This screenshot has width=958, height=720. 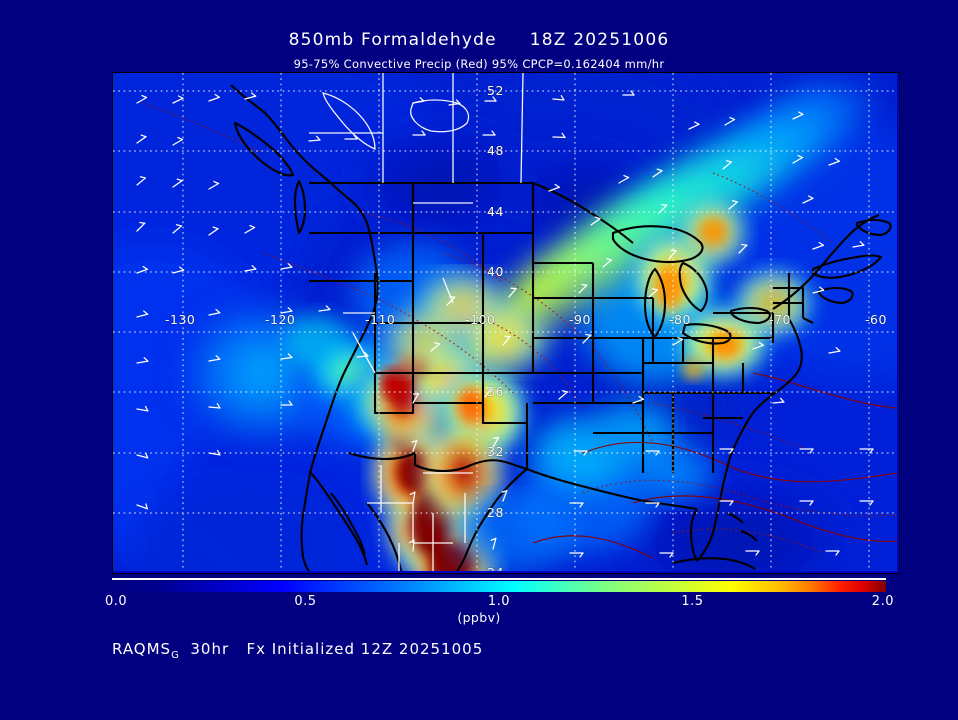 I want to click on model-subscript: G, so click(x=175, y=655).